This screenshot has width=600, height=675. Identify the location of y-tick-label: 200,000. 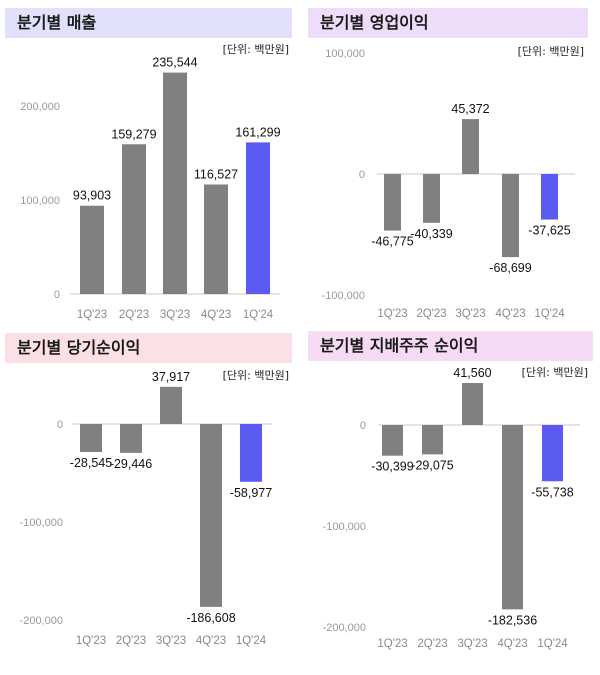
(40, 107).